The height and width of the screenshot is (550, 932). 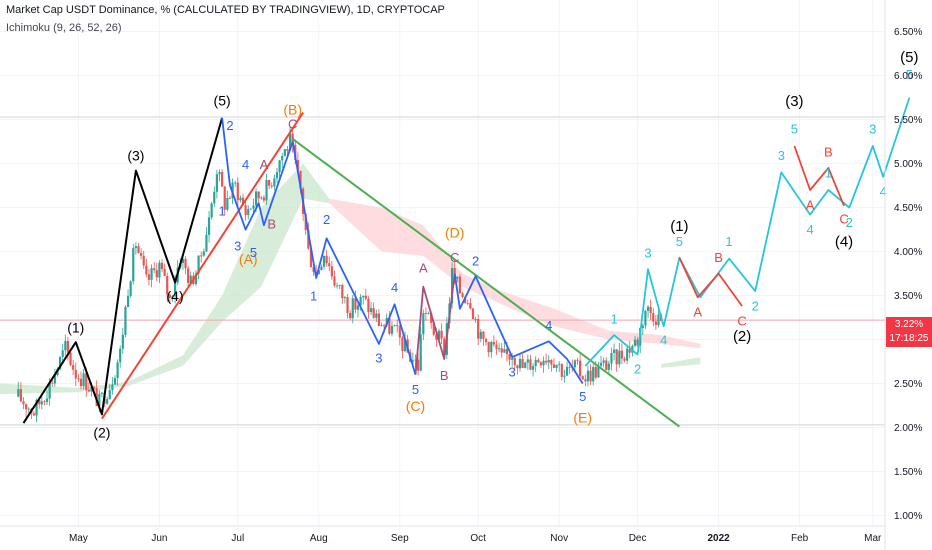 What do you see at coordinates (257, 174) in the screenshot?
I see `wave-path-blue_wave` at bounding box center [257, 174].